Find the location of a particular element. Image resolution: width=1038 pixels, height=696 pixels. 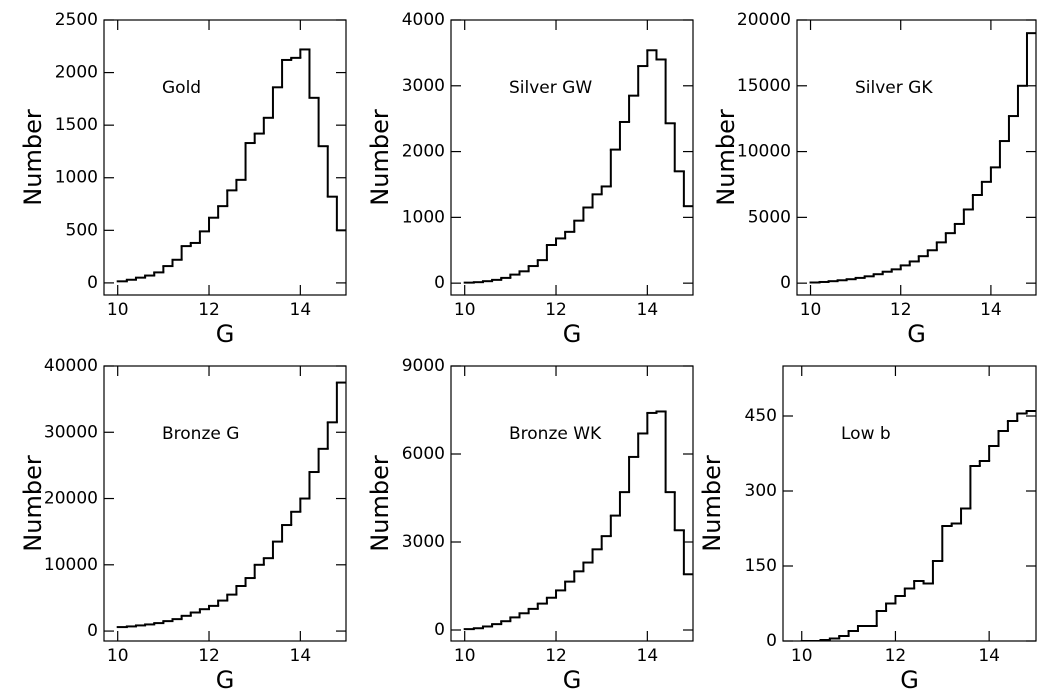

y-tick-label: 40000 is located at coordinates (71, 366).